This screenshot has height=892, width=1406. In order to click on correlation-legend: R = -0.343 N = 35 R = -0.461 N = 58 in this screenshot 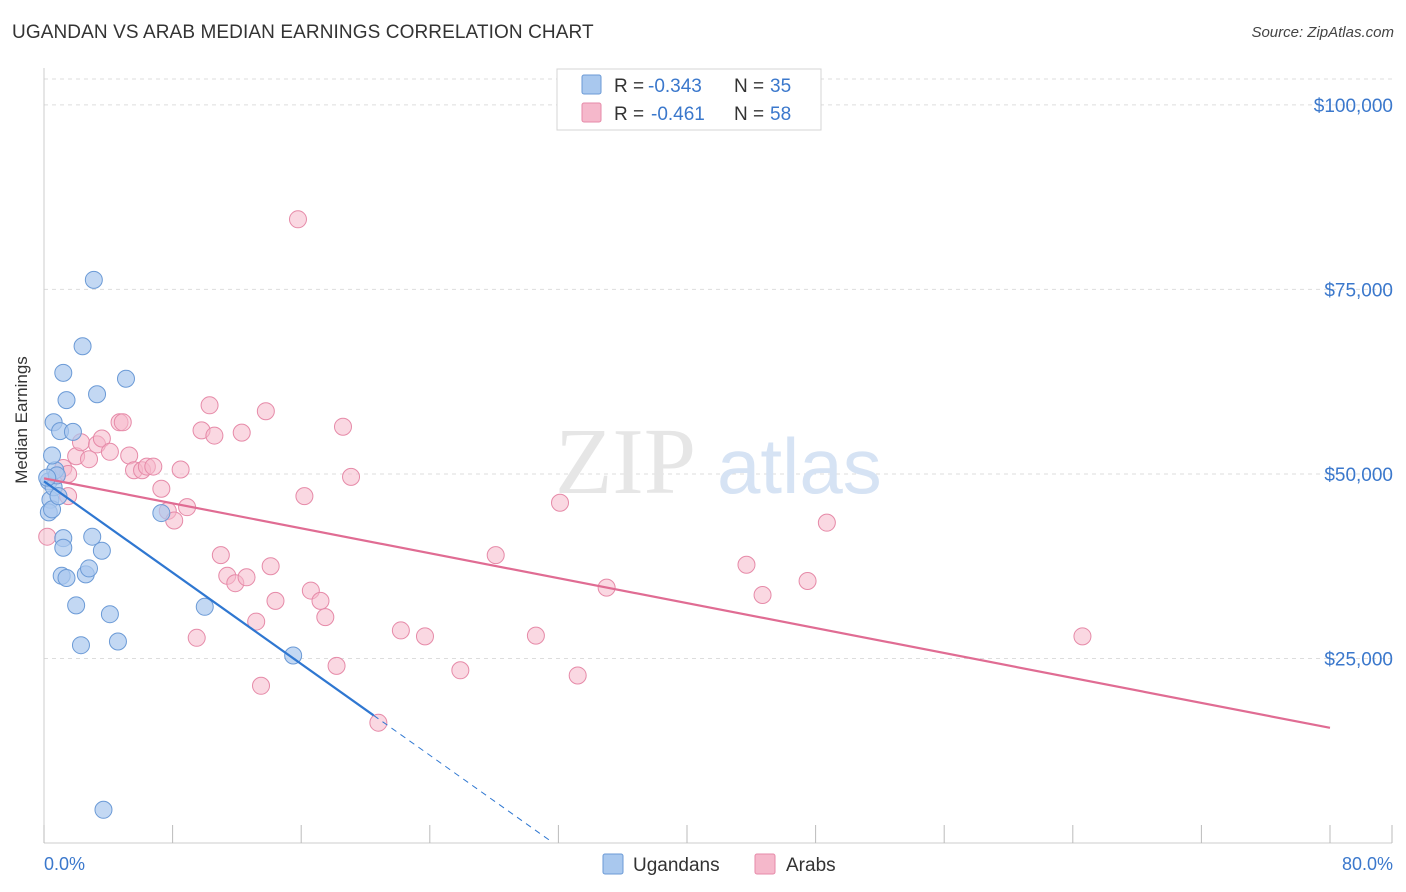, I will do `click(689, 99)`.